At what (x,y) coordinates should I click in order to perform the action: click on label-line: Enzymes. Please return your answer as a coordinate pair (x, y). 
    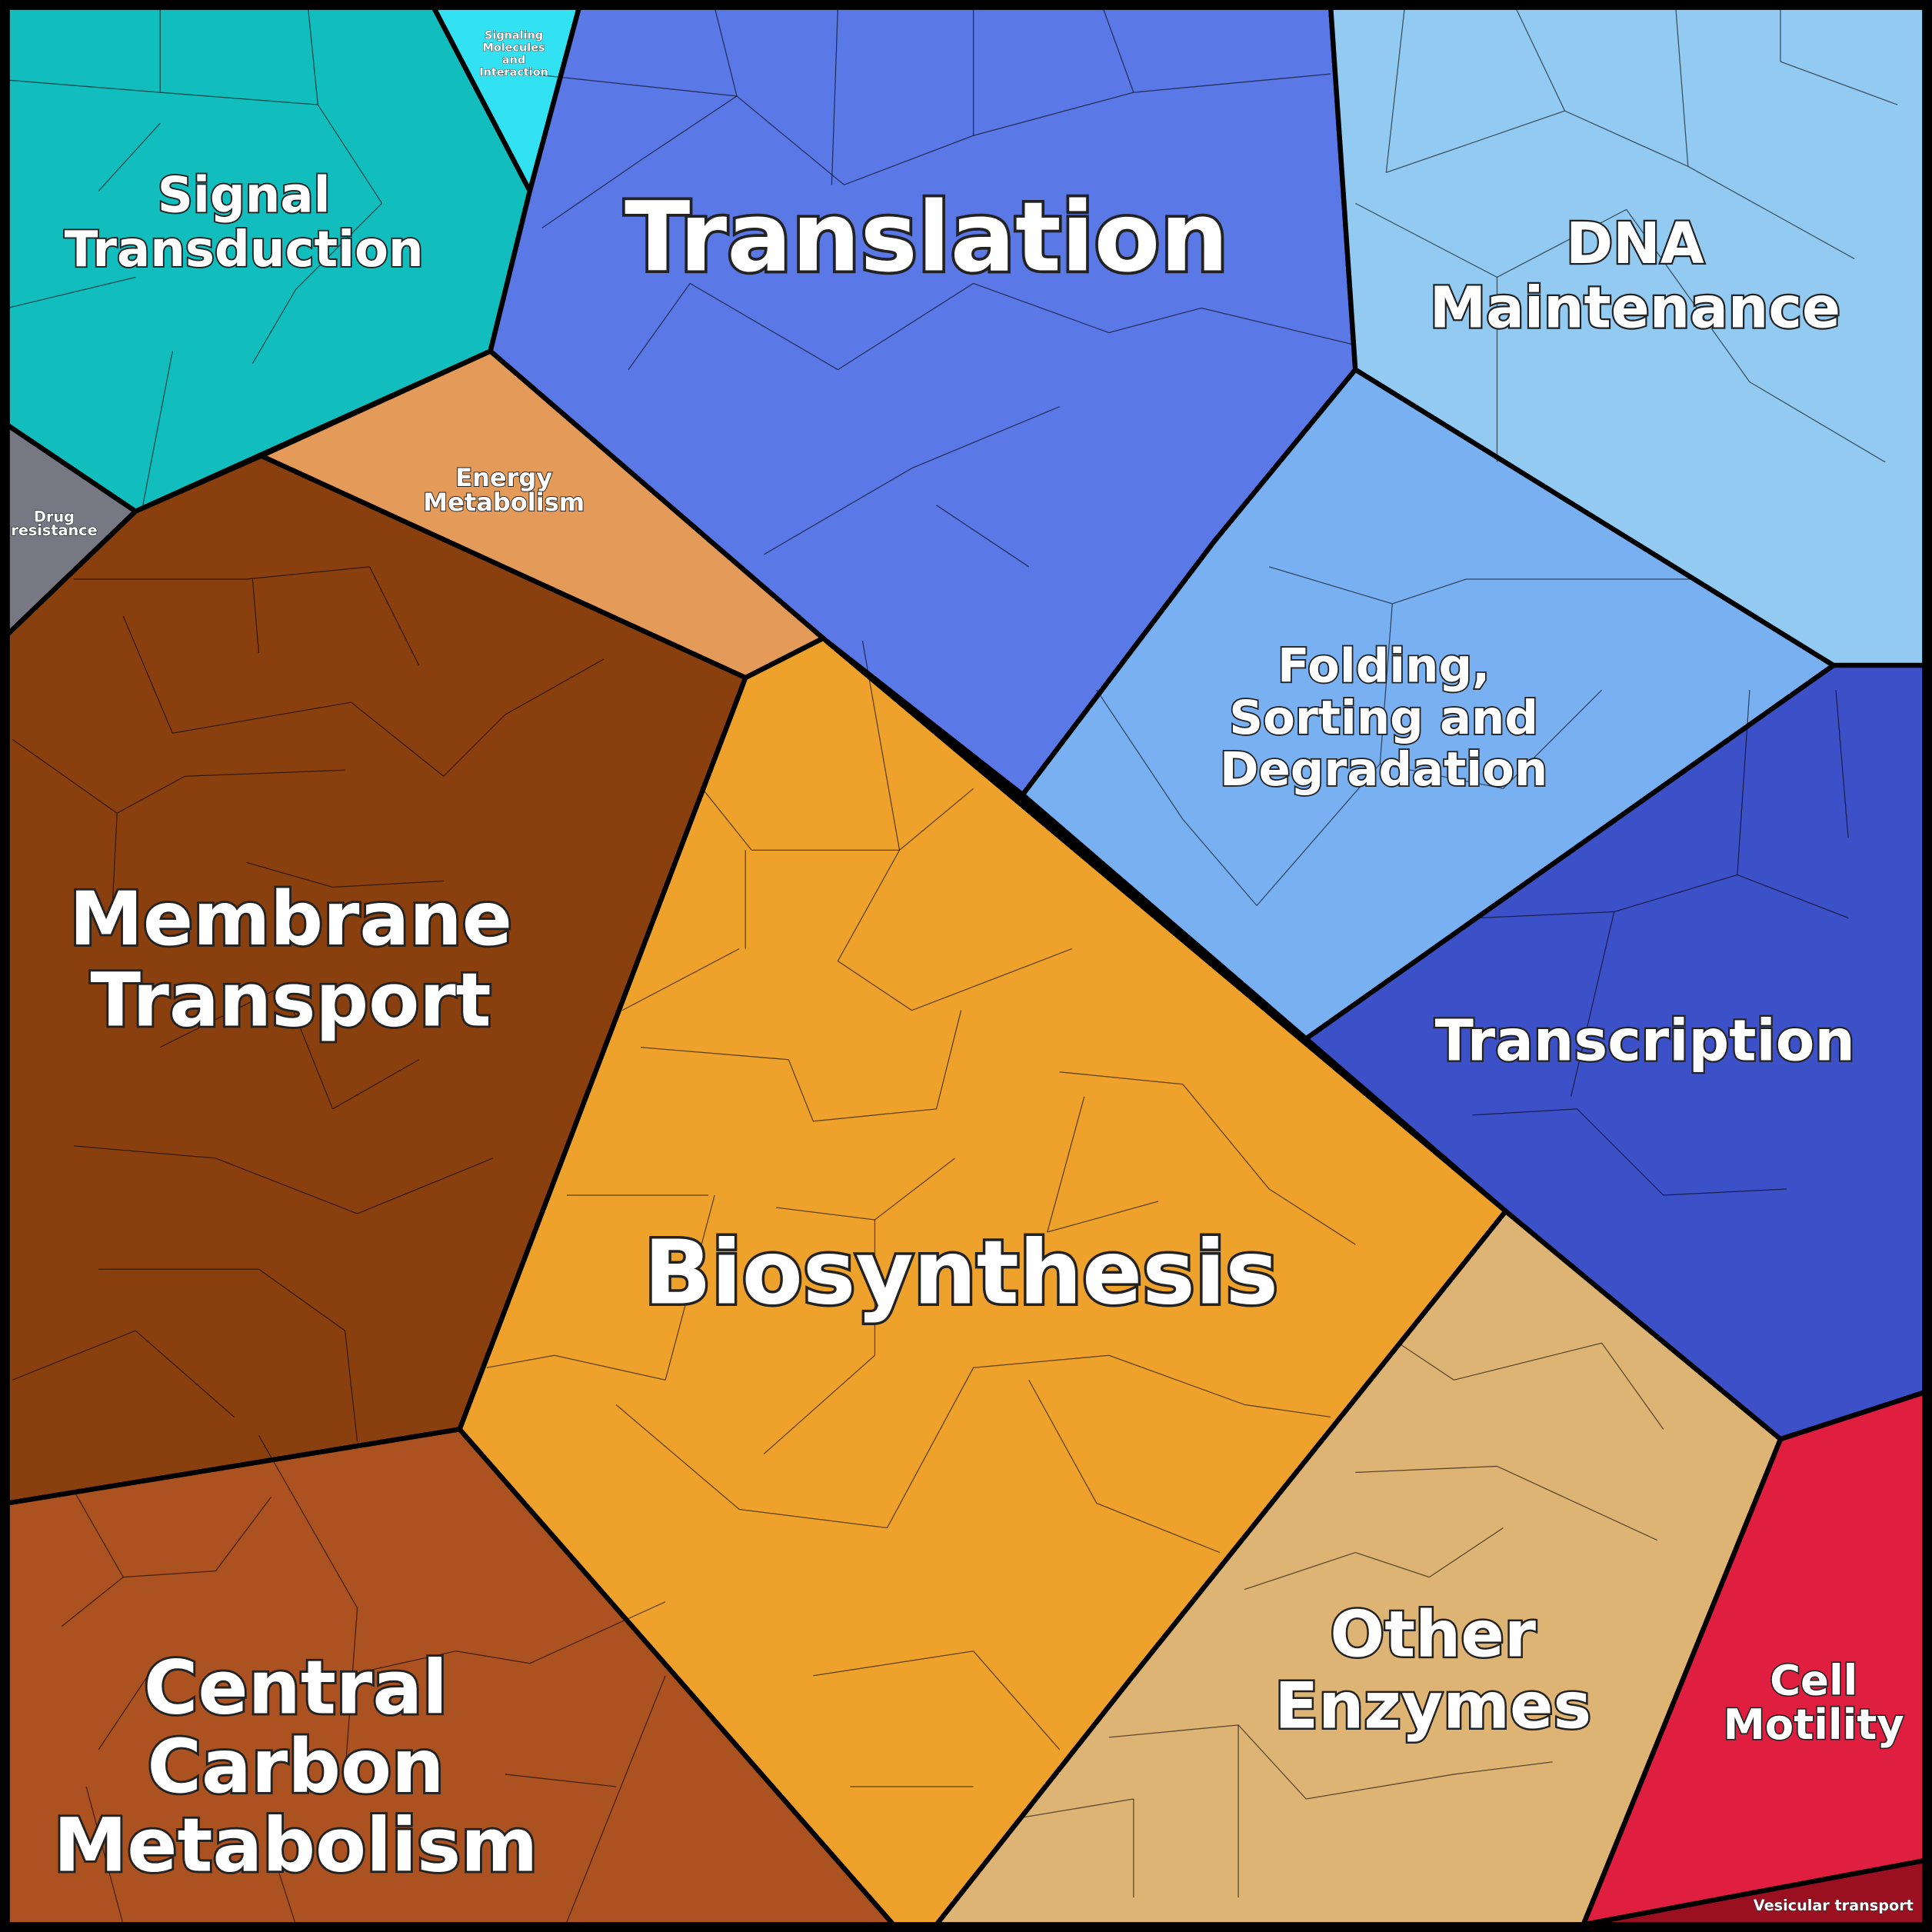
    Looking at the image, I should click on (1432, 1706).